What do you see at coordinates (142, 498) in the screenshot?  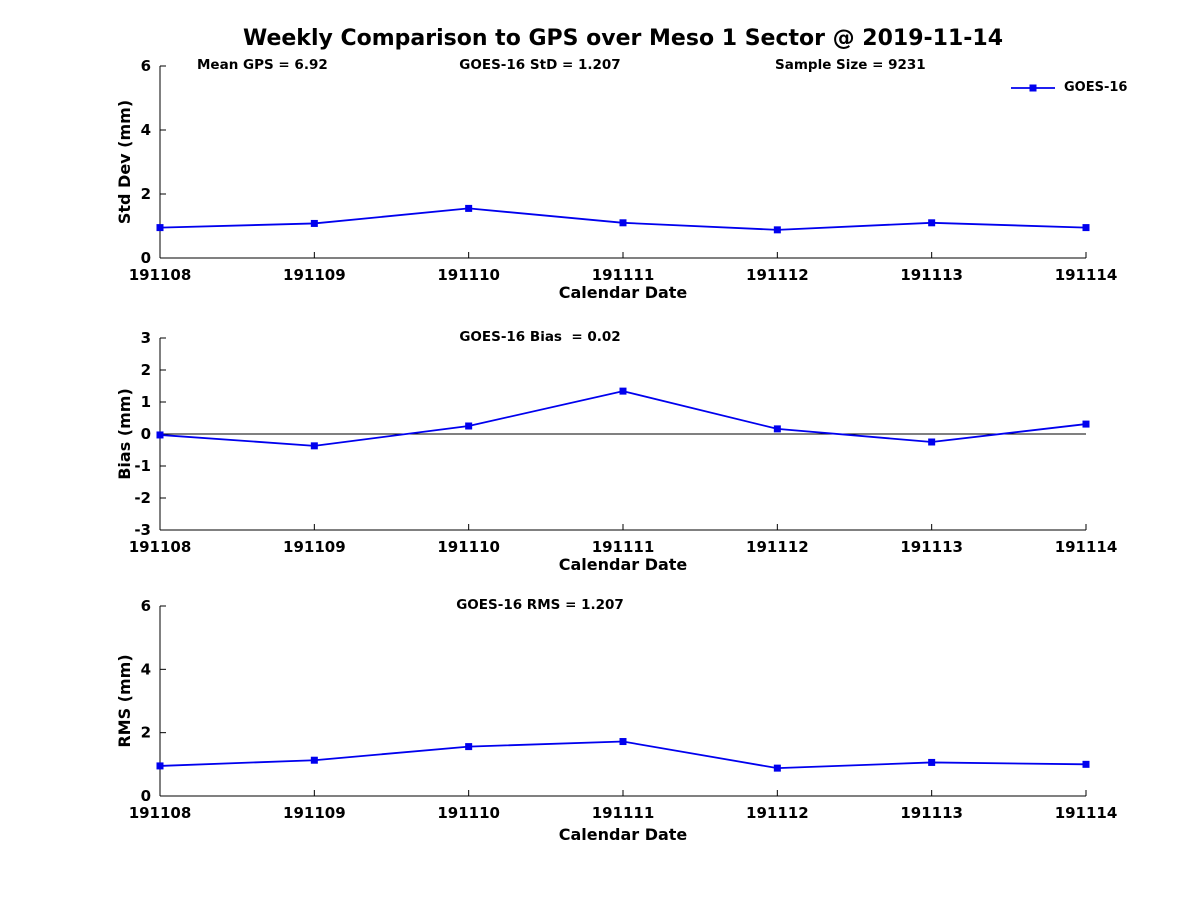 I see `svg-text: -2` at bounding box center [142, 498].